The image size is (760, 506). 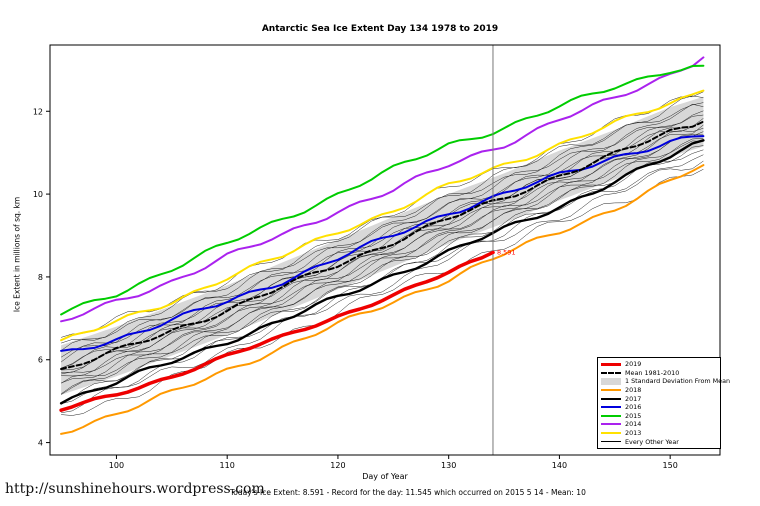 I want to click on x-tick-label: 140, so click(x=559, y=465).